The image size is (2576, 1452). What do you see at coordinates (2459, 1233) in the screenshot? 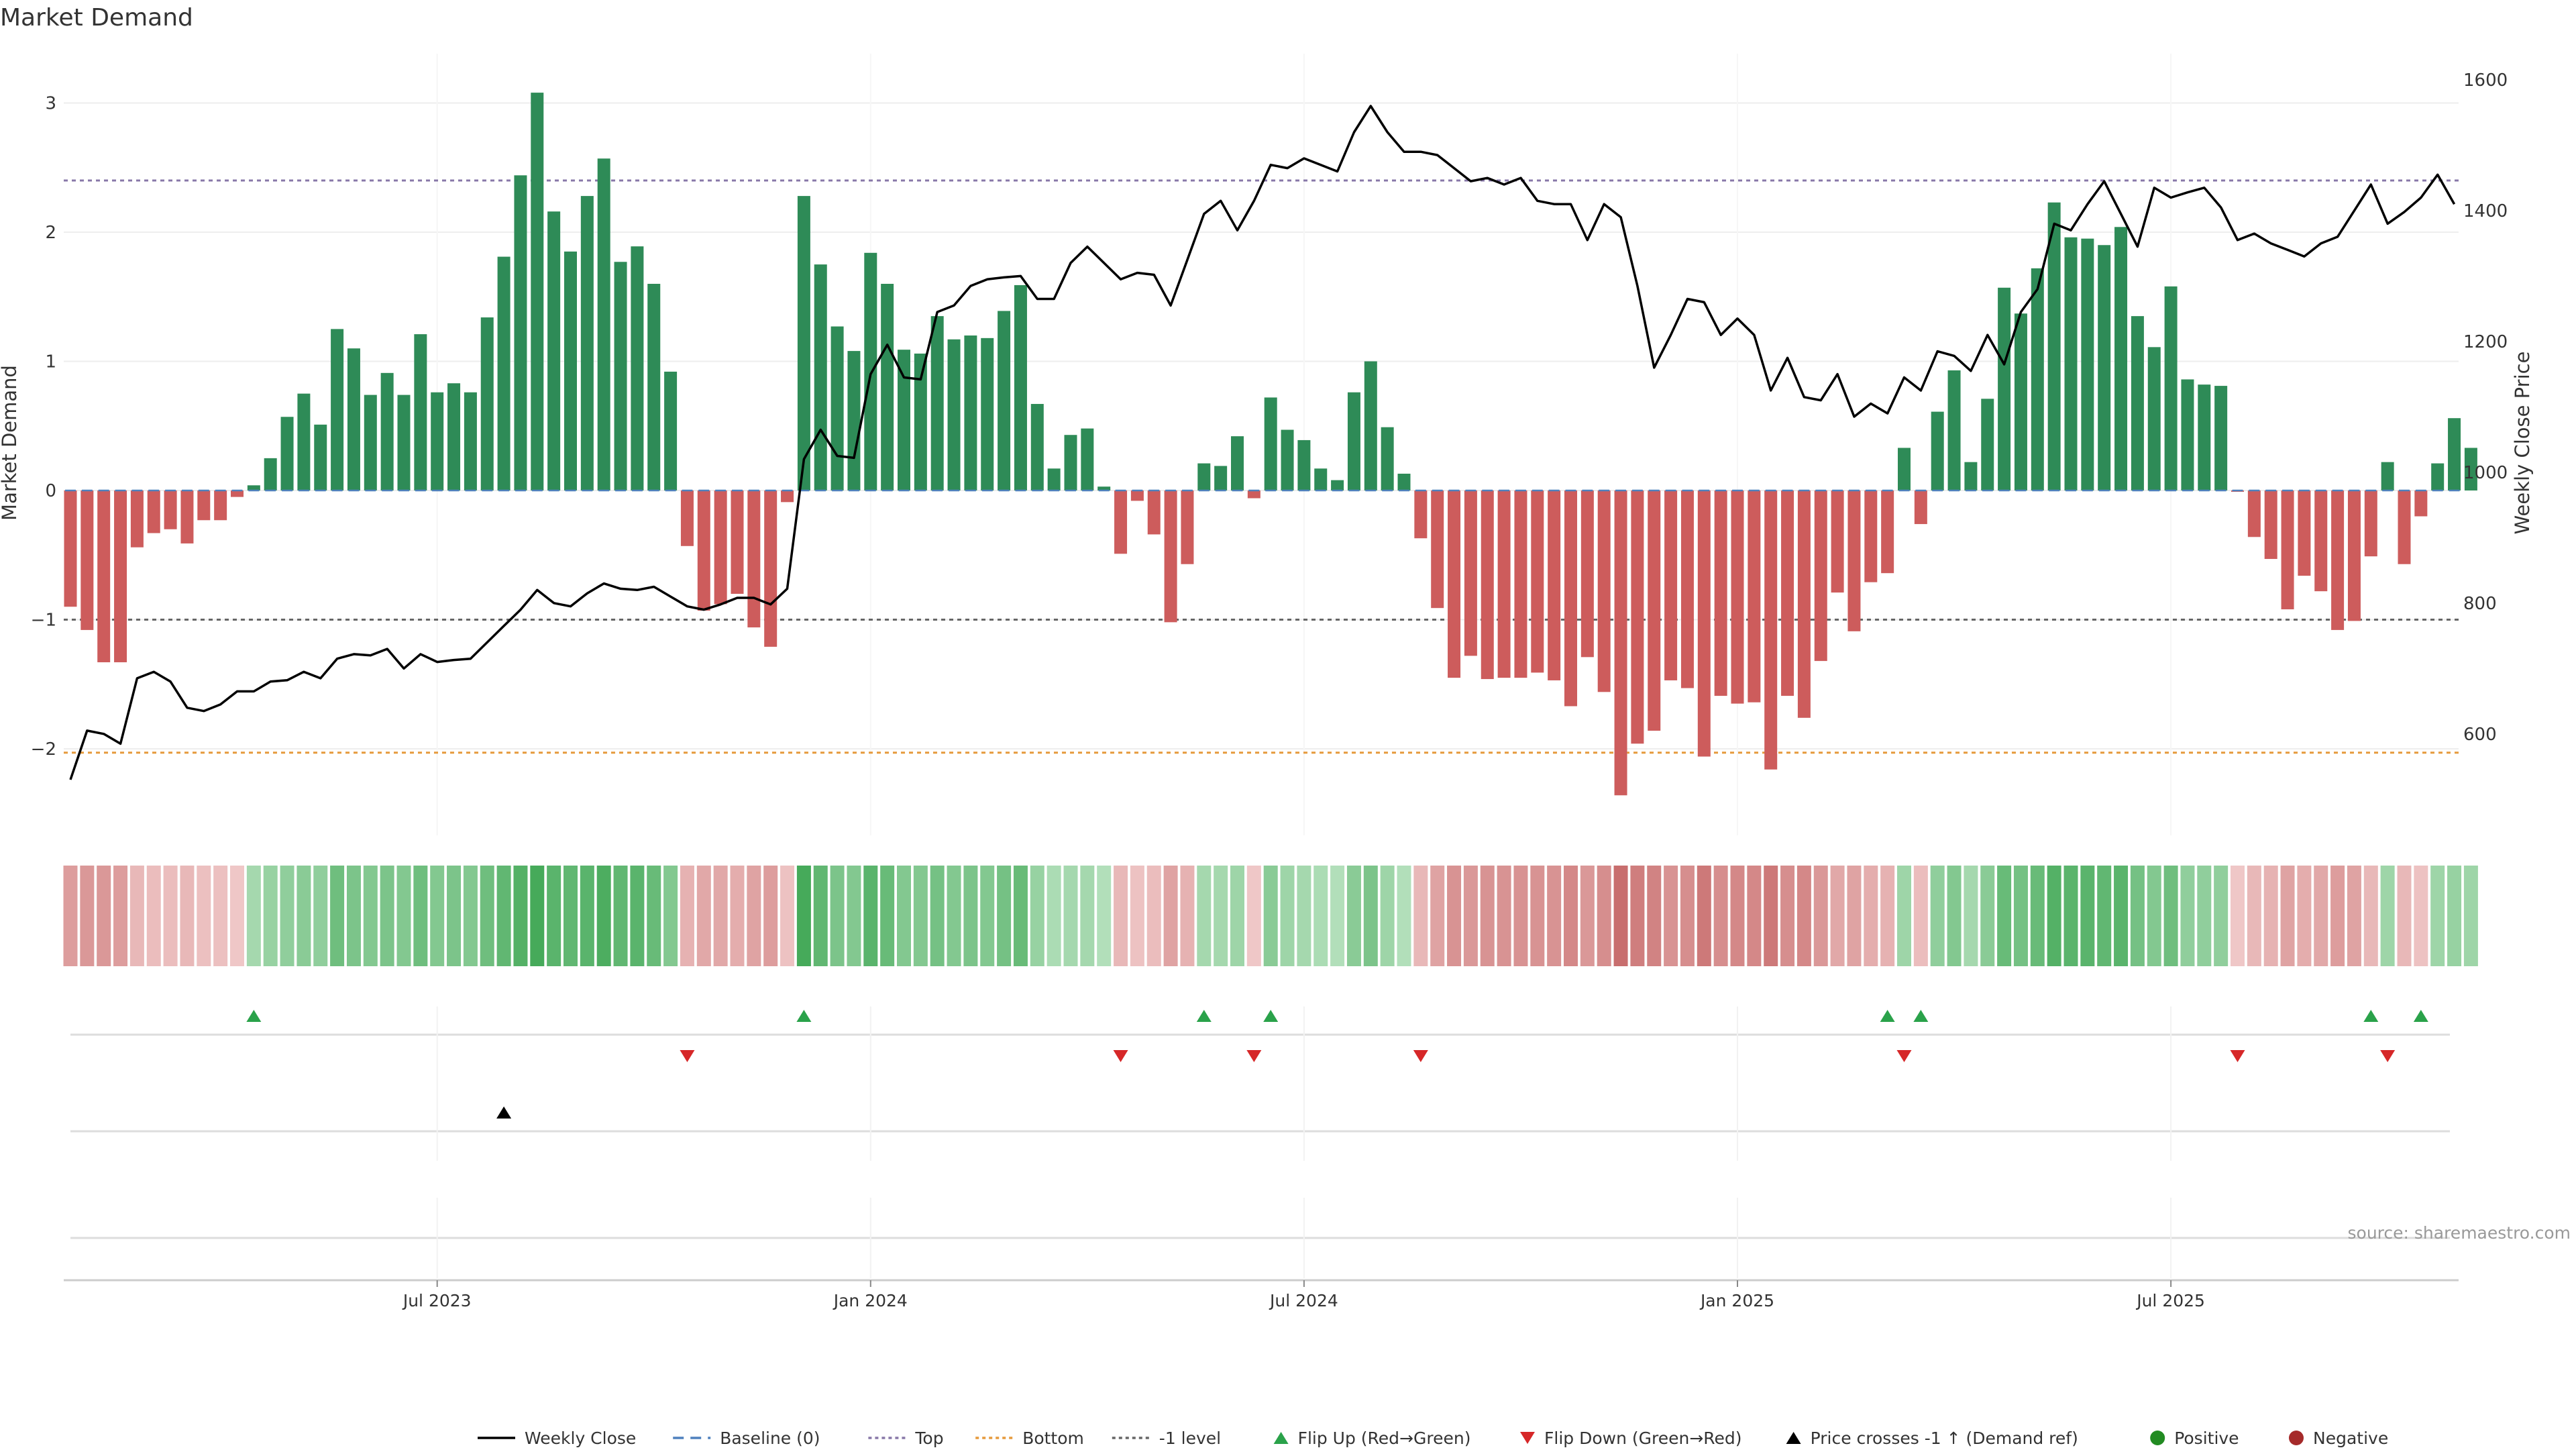
I see `source-note: source: sharemaestro.com` at bounding box center [2459, 1233].